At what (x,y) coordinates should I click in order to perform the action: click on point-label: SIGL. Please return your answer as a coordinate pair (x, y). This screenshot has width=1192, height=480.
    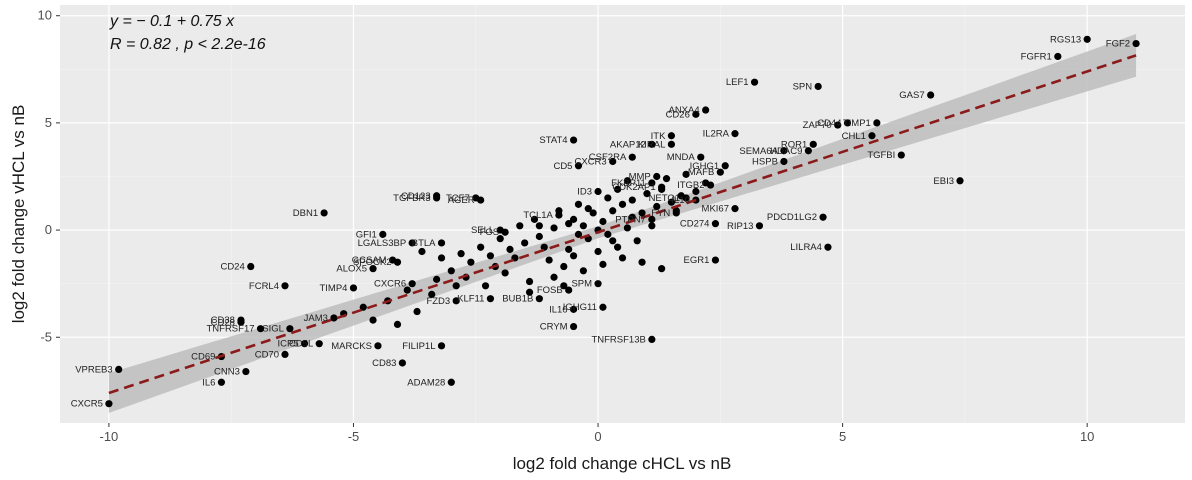
    Looking at the image, I should click on (273, 329).